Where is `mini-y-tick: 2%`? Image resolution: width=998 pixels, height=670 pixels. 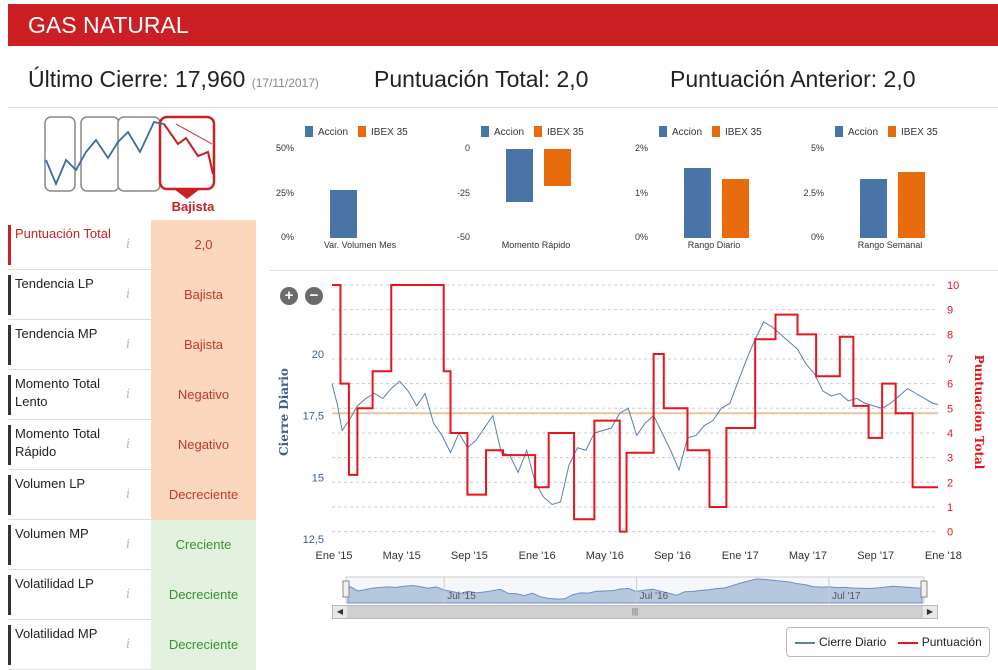
mini-y-tick: 2% is located at coordinates (641, 148).